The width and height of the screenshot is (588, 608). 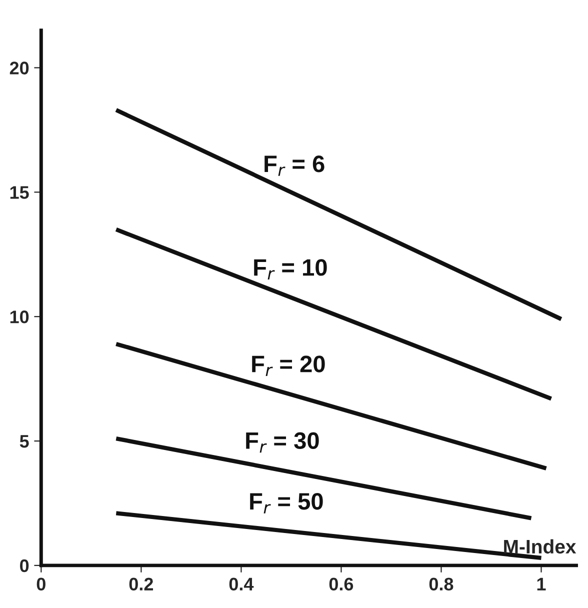 I want to click on y-tick-label: 5, so click(x=24, y=441).